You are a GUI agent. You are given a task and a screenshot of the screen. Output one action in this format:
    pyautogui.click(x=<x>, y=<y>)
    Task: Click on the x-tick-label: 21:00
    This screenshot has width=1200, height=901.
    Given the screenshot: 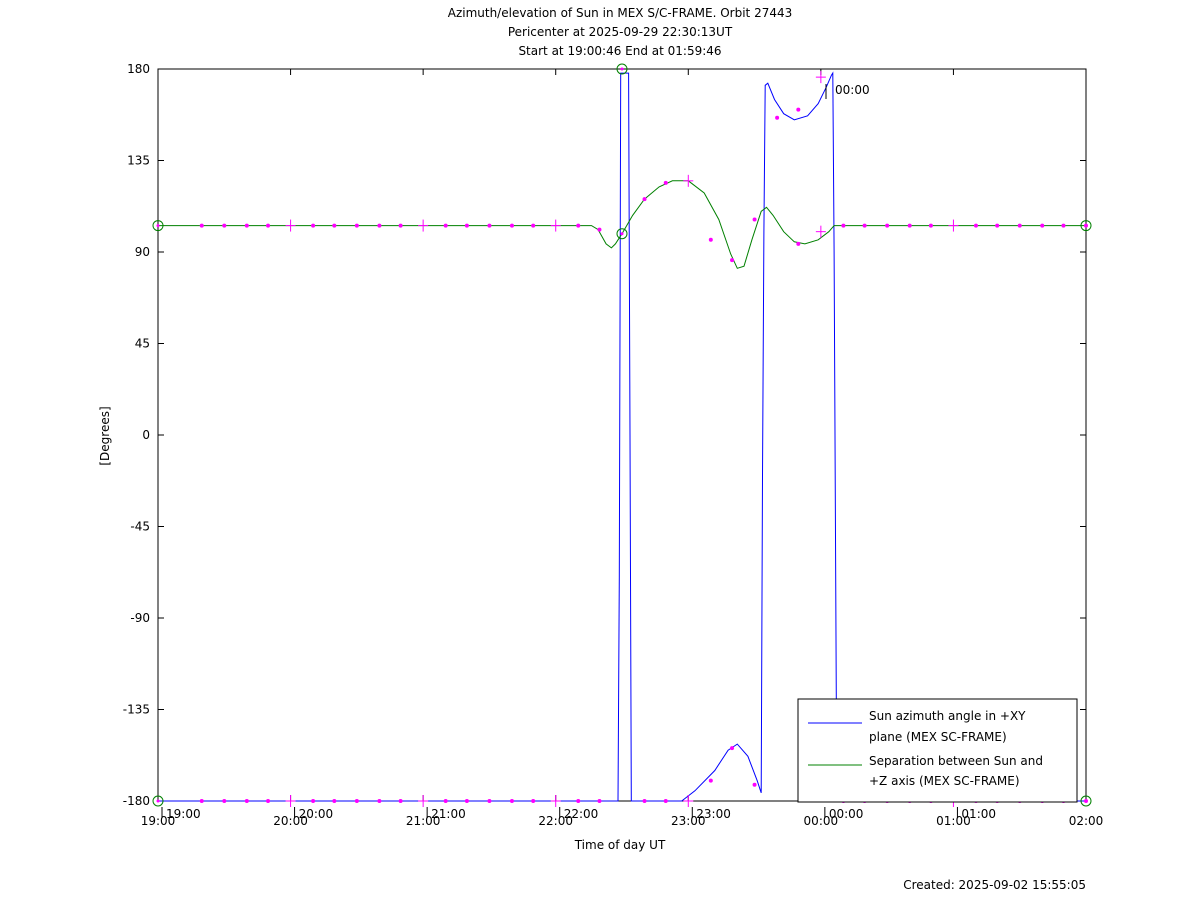 What is the action you would take?
    pyautogui.click(x=423, y=821)
    